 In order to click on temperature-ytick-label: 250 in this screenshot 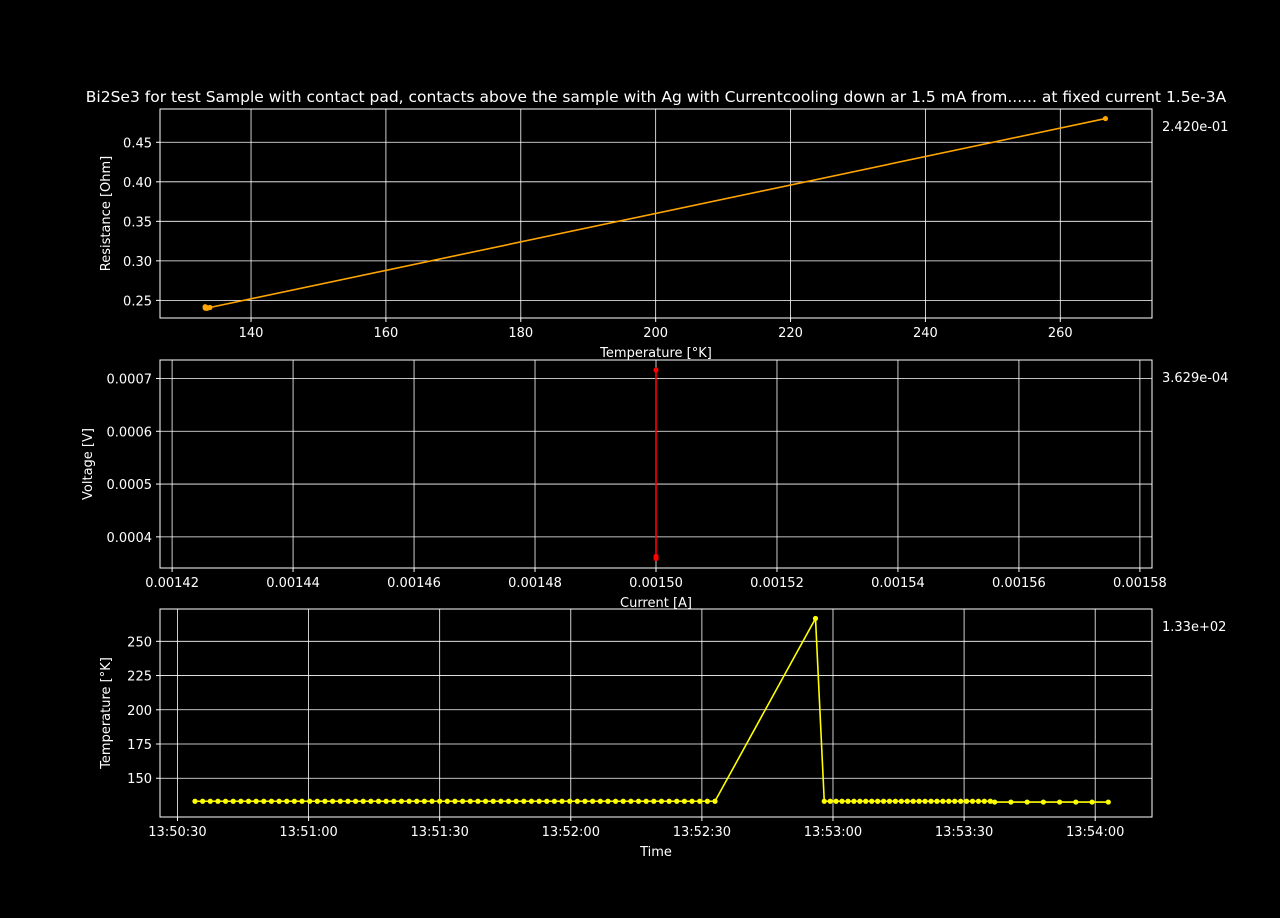, I will do `click(139, 642)`.